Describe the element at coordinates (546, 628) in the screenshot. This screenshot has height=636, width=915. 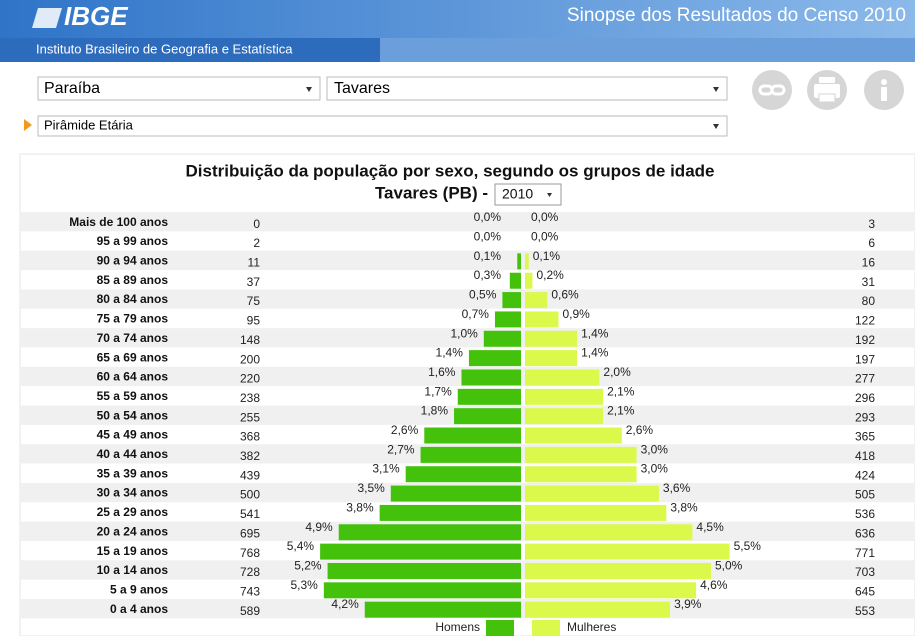
I see `legend-swatch` at that location.